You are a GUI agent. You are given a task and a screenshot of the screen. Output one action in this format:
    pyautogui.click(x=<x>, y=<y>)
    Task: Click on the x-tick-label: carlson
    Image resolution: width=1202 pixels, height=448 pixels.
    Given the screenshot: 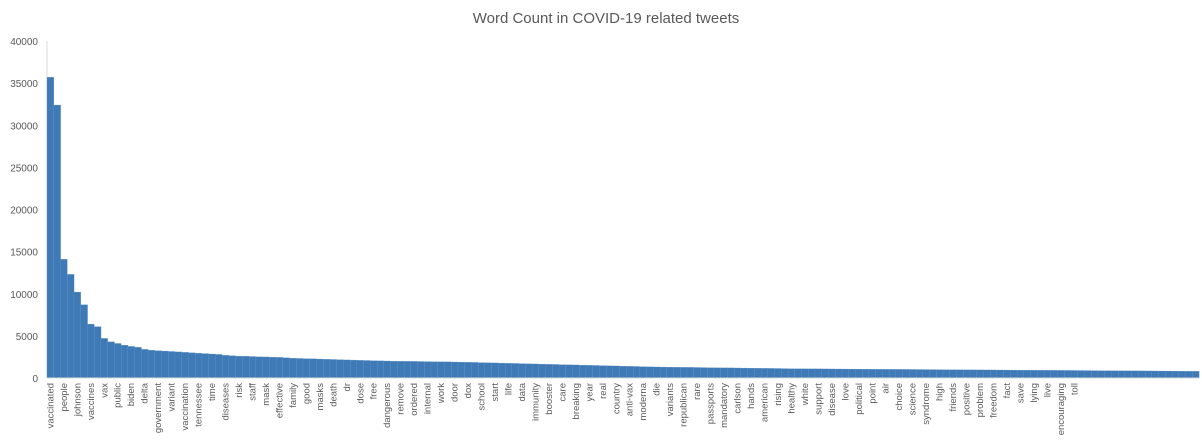 What is the action you would take?
    pyautogui.click(x=738, y=398)
    